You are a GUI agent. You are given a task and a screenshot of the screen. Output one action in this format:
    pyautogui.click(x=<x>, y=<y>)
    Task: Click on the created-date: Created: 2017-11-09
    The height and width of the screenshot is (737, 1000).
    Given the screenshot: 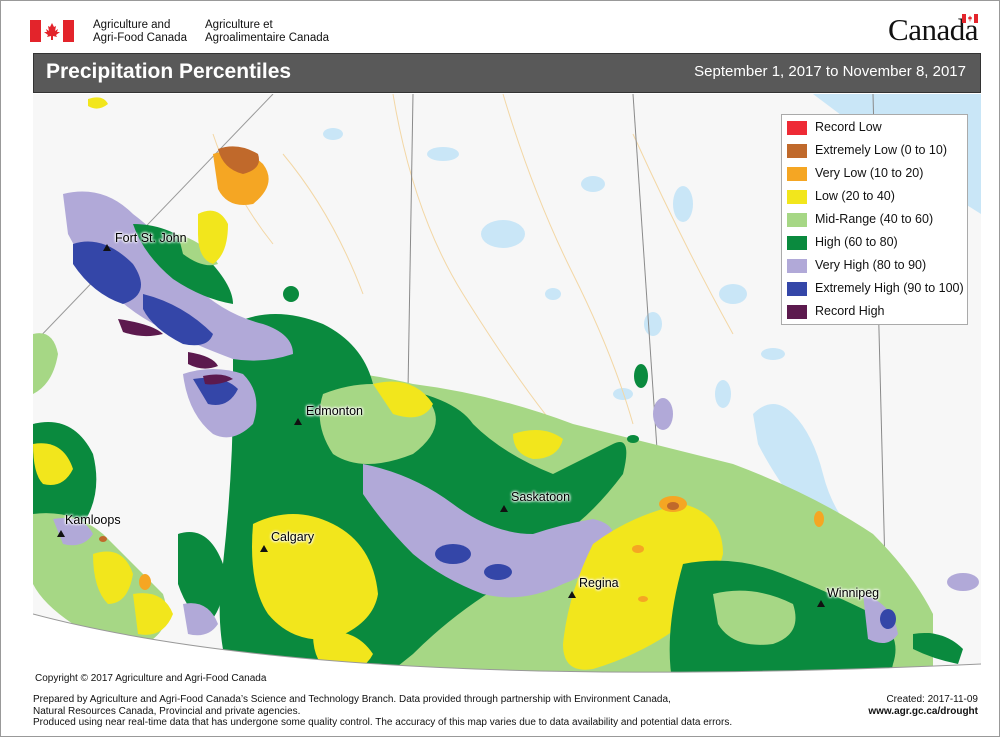 What is the action you would take?
    pyautogui.click(x=932, y=699)
    